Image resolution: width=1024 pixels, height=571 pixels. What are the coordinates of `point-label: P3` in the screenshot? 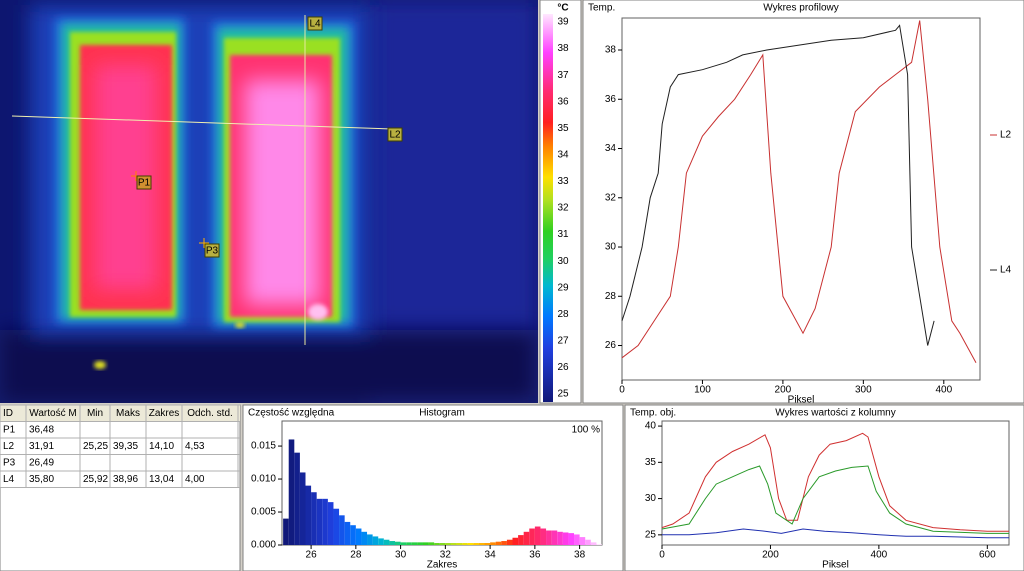 It's located at (212, 251).